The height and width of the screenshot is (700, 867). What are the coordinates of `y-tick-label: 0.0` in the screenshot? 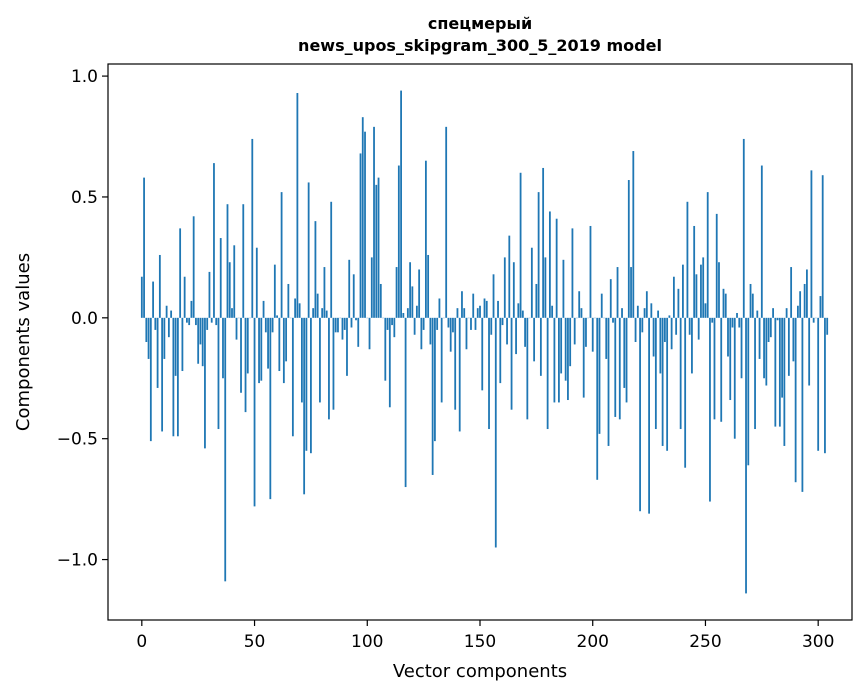 It's located at (84, 319).